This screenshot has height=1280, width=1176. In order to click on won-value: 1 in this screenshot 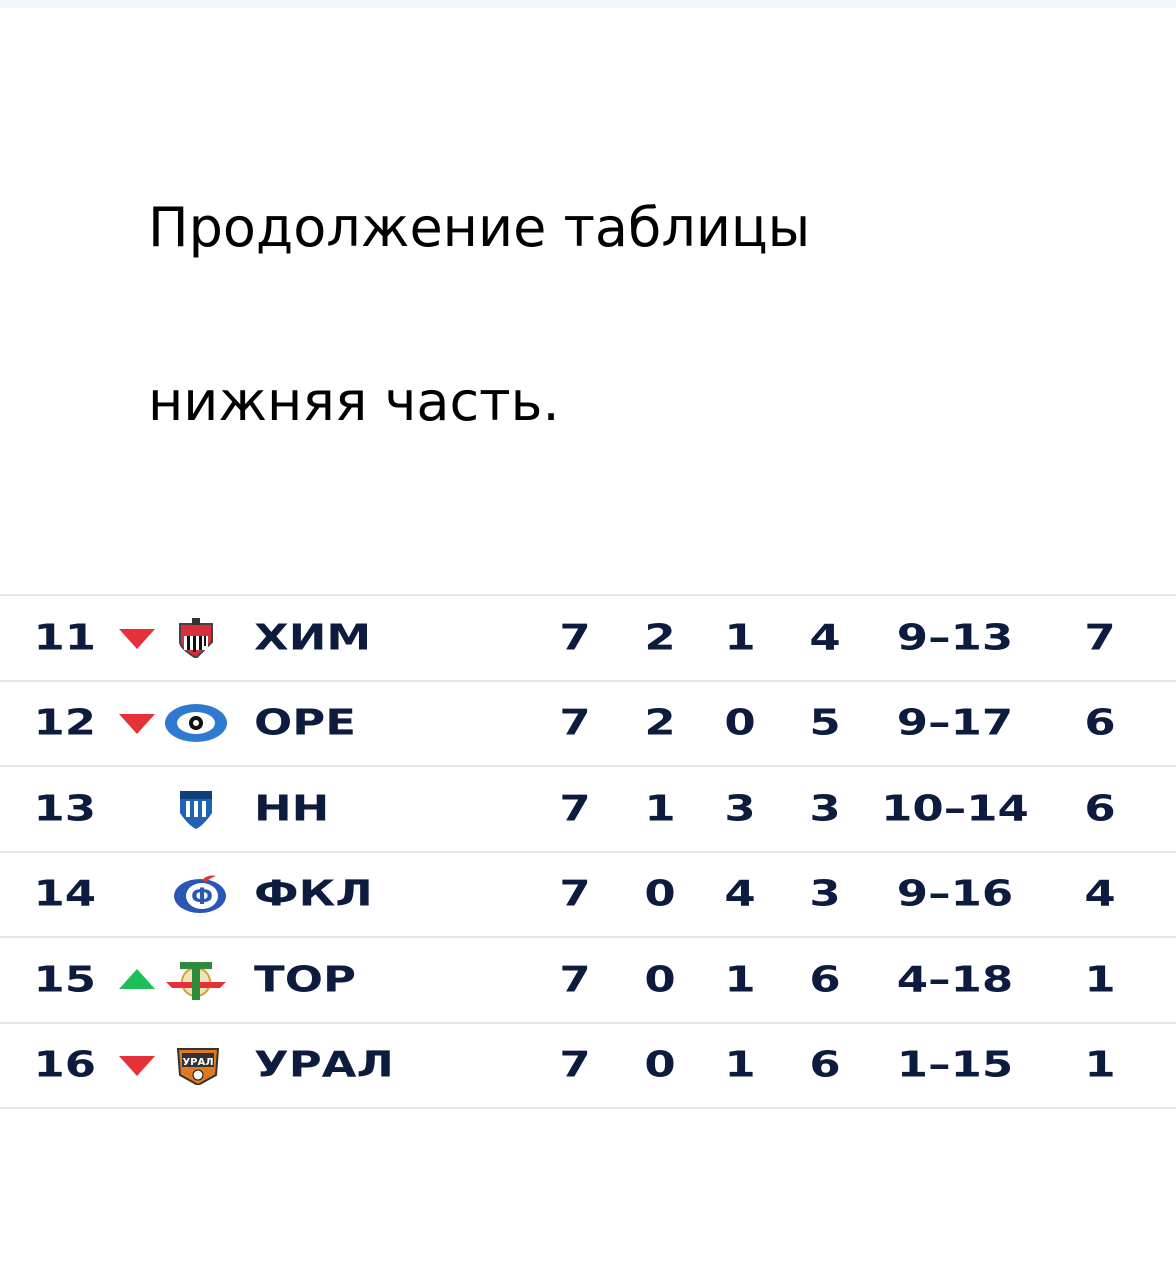, I will do `click(660, 809)`.